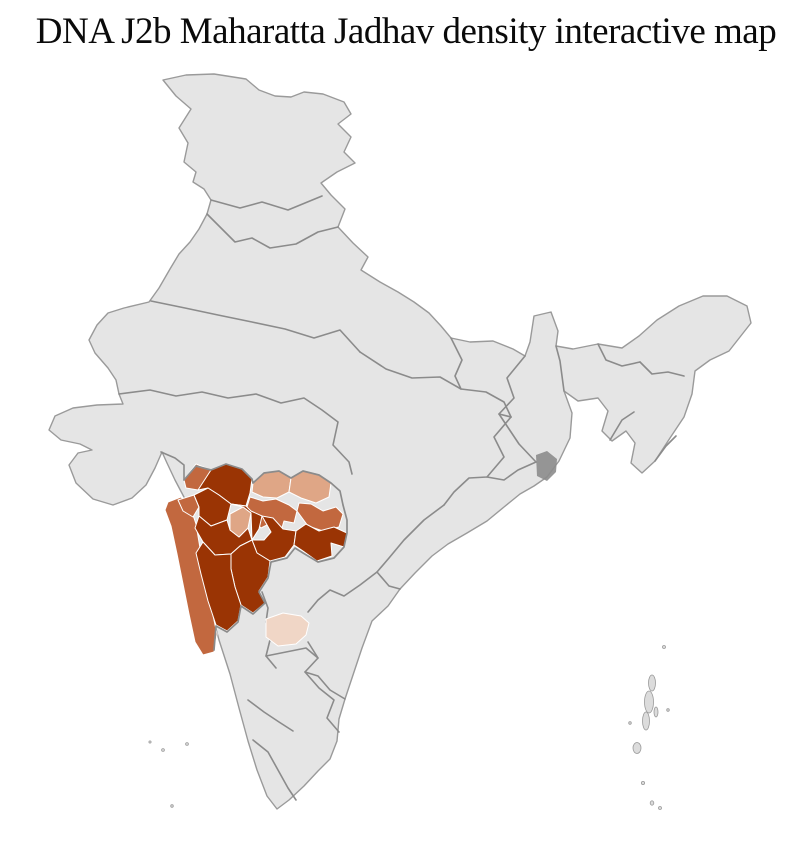 This screenshot has width=812, height=853. What do you see at coordinates (546, 466) in the screenshot?
I see `river-delta-region` at bounding box center [546, 466].